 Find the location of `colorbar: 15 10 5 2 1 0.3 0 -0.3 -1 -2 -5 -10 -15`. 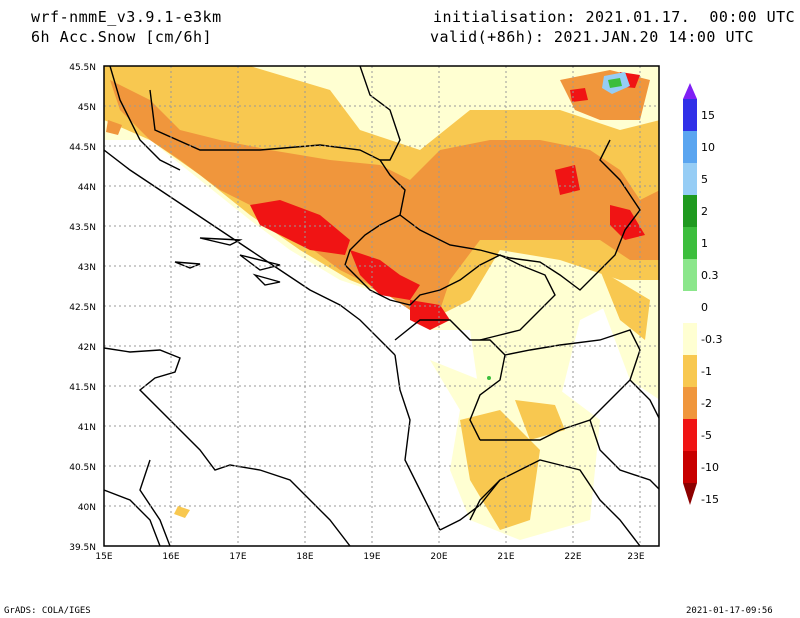

colorbar: 15 10 5 2 1 0.3 0 -0.3 -1 -2 -5 -10 -15 is located at coordinates (702, 294).